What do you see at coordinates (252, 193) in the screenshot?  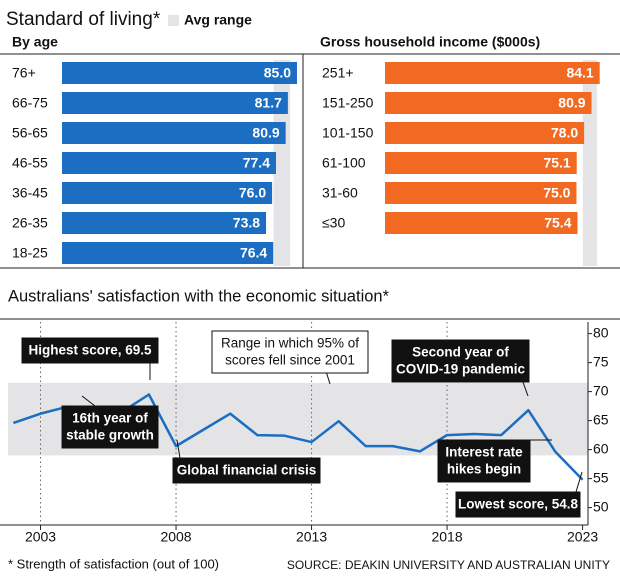 I see `value-label: 76.0` at bounding box center [252, 193].